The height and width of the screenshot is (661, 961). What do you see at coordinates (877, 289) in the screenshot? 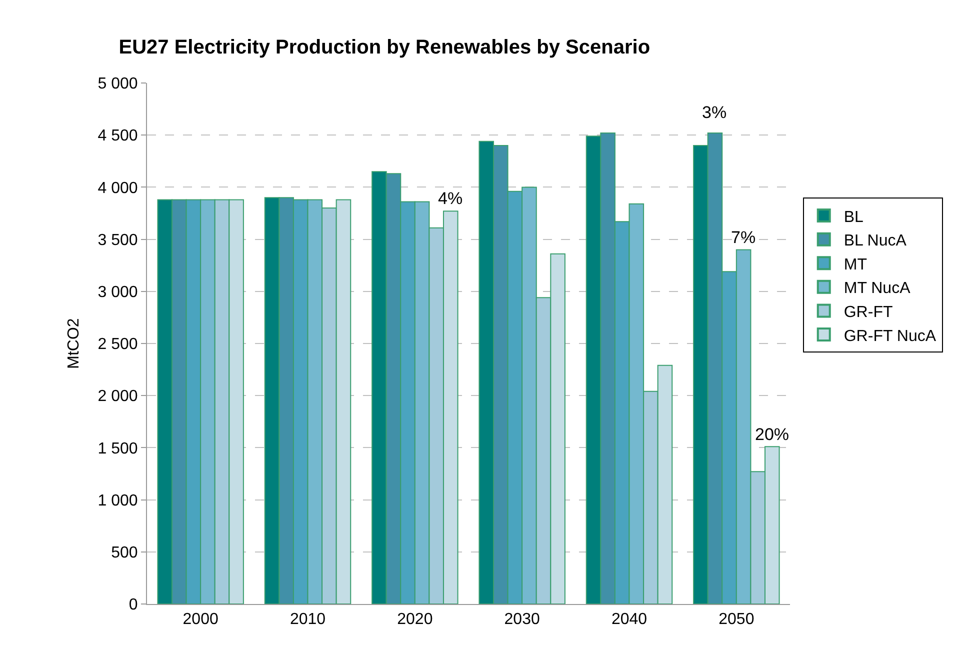
I see `legend-label: MT NucA` at bounding box center [877, 289].